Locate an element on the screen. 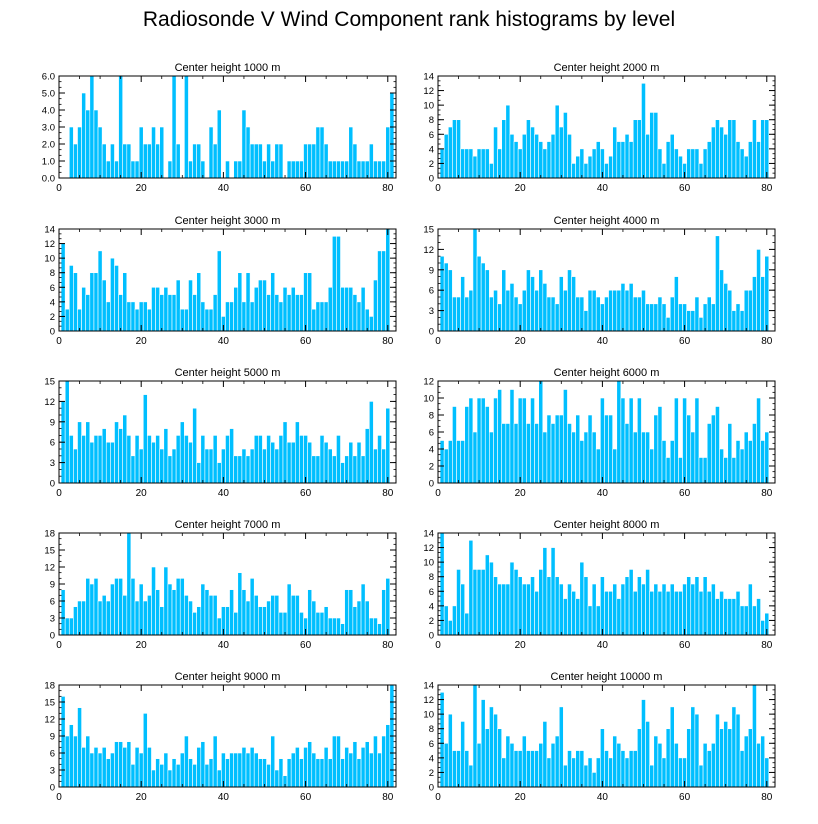 This screenshot has height=824, width=818. y-tick-label: 8 is located at coordinates (431, 416).